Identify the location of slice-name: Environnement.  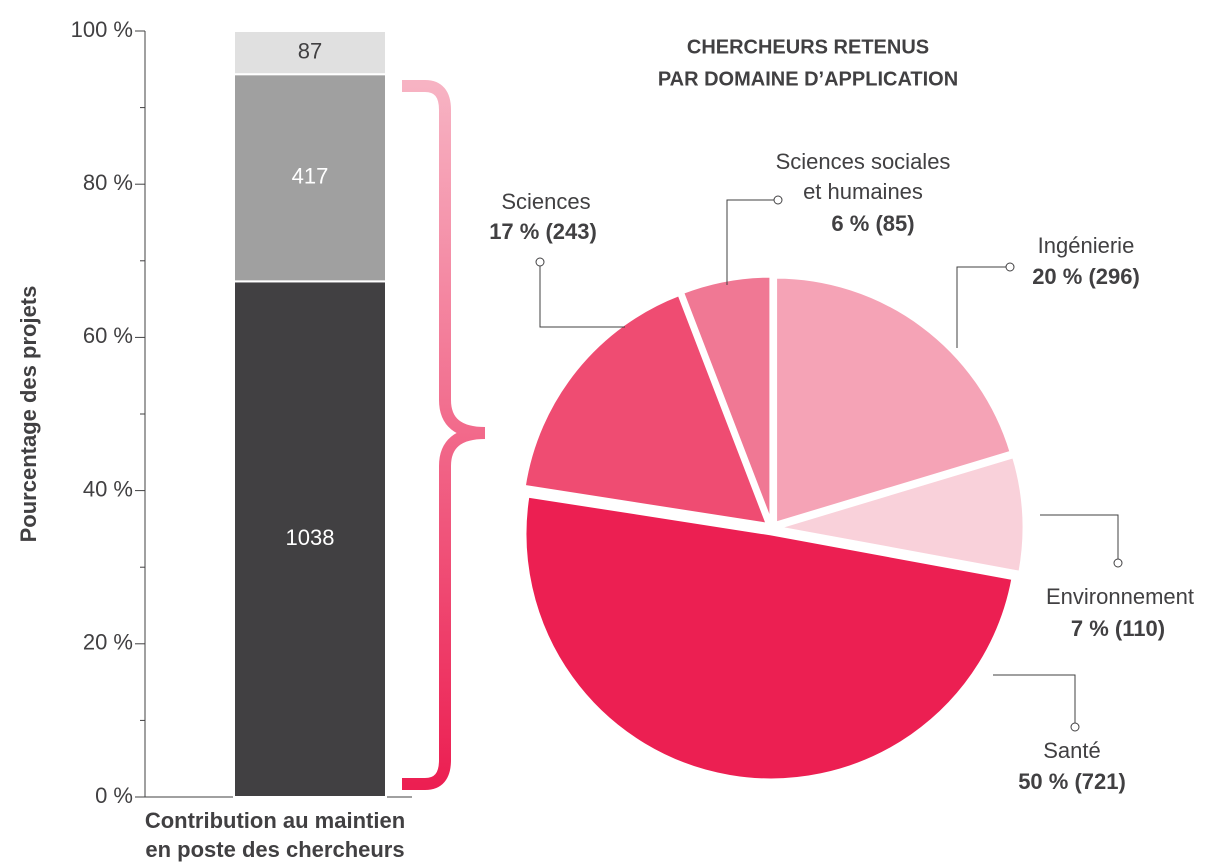
(1120, 596).